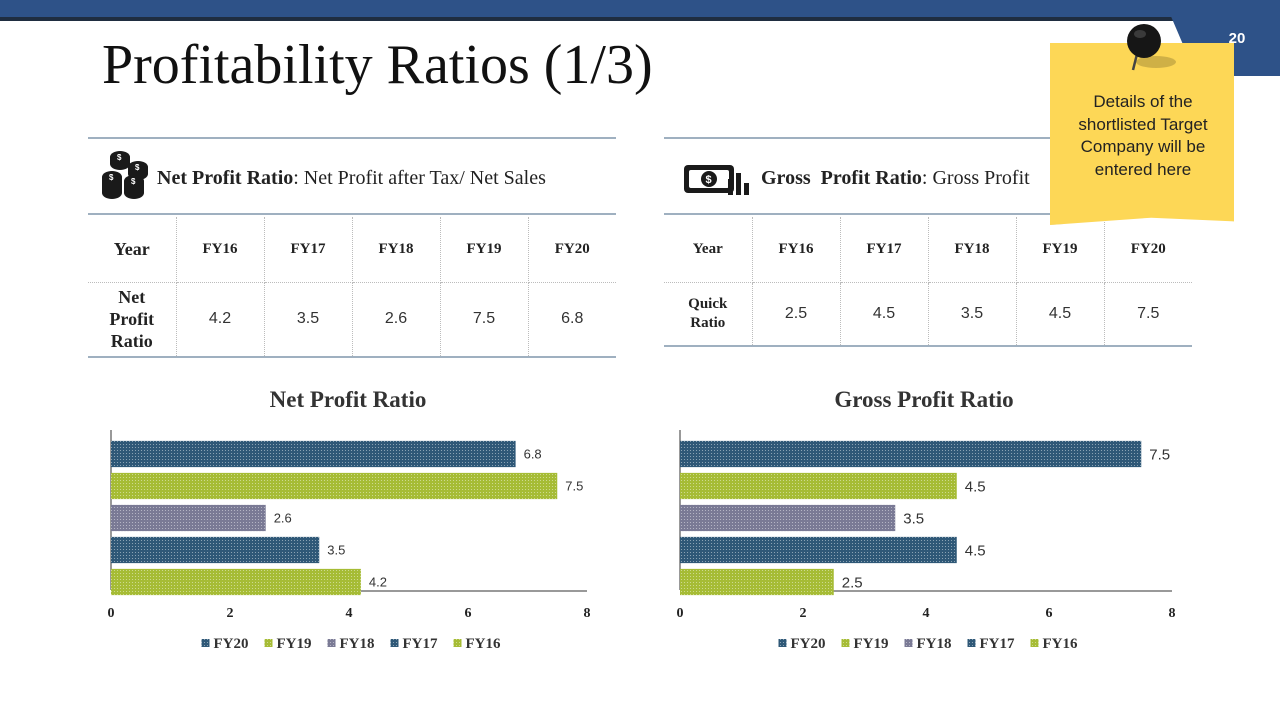 The image size is (1280, 720). I want to click on value-cell: 6.8, so click(572, 319).